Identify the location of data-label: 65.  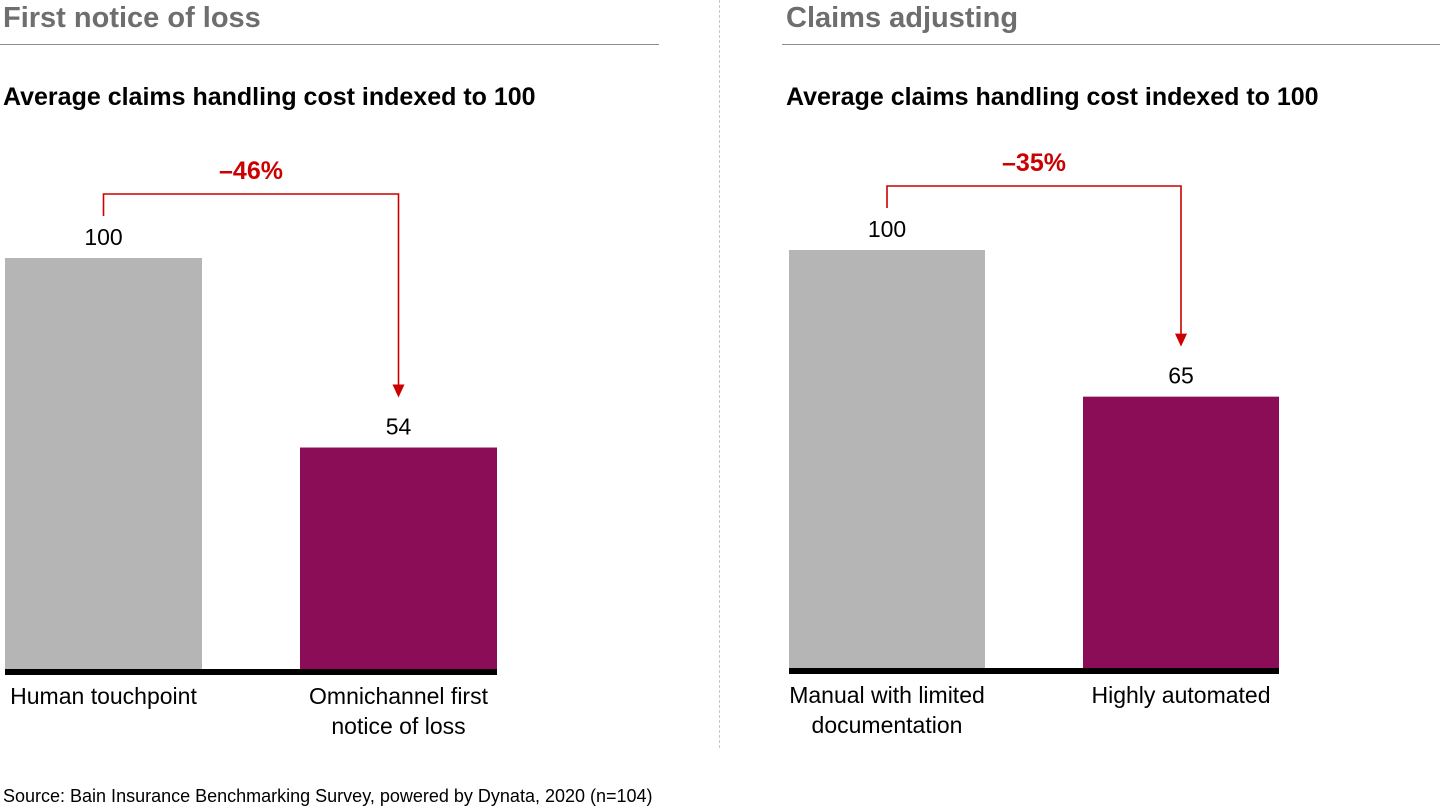
(1181, 376).